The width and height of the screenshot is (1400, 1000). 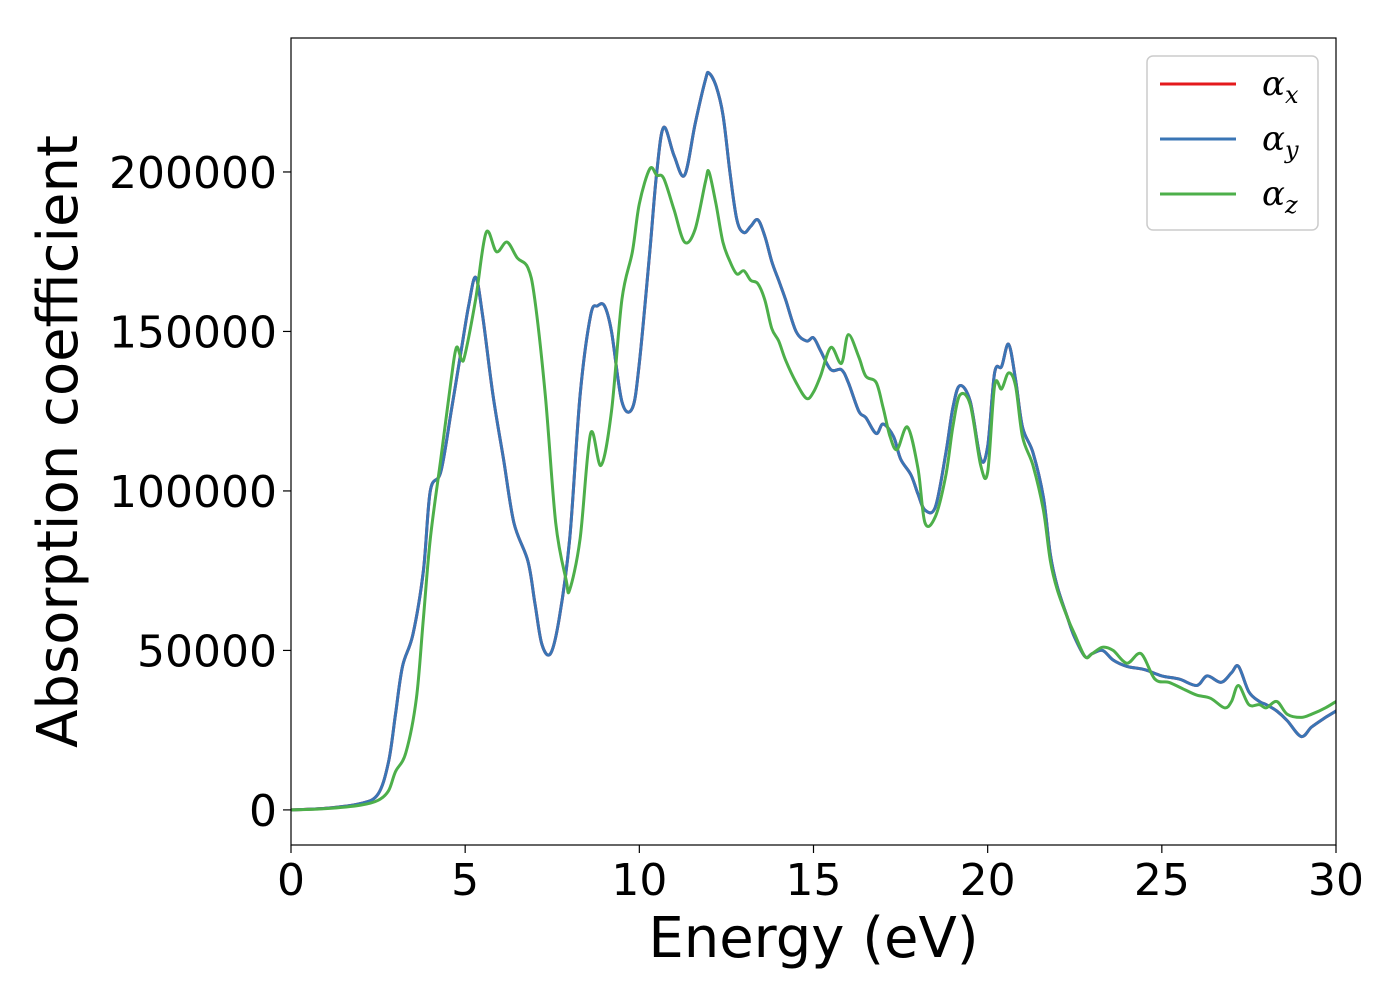 I want to click on legend-frame, so click(x=1232, y=143).